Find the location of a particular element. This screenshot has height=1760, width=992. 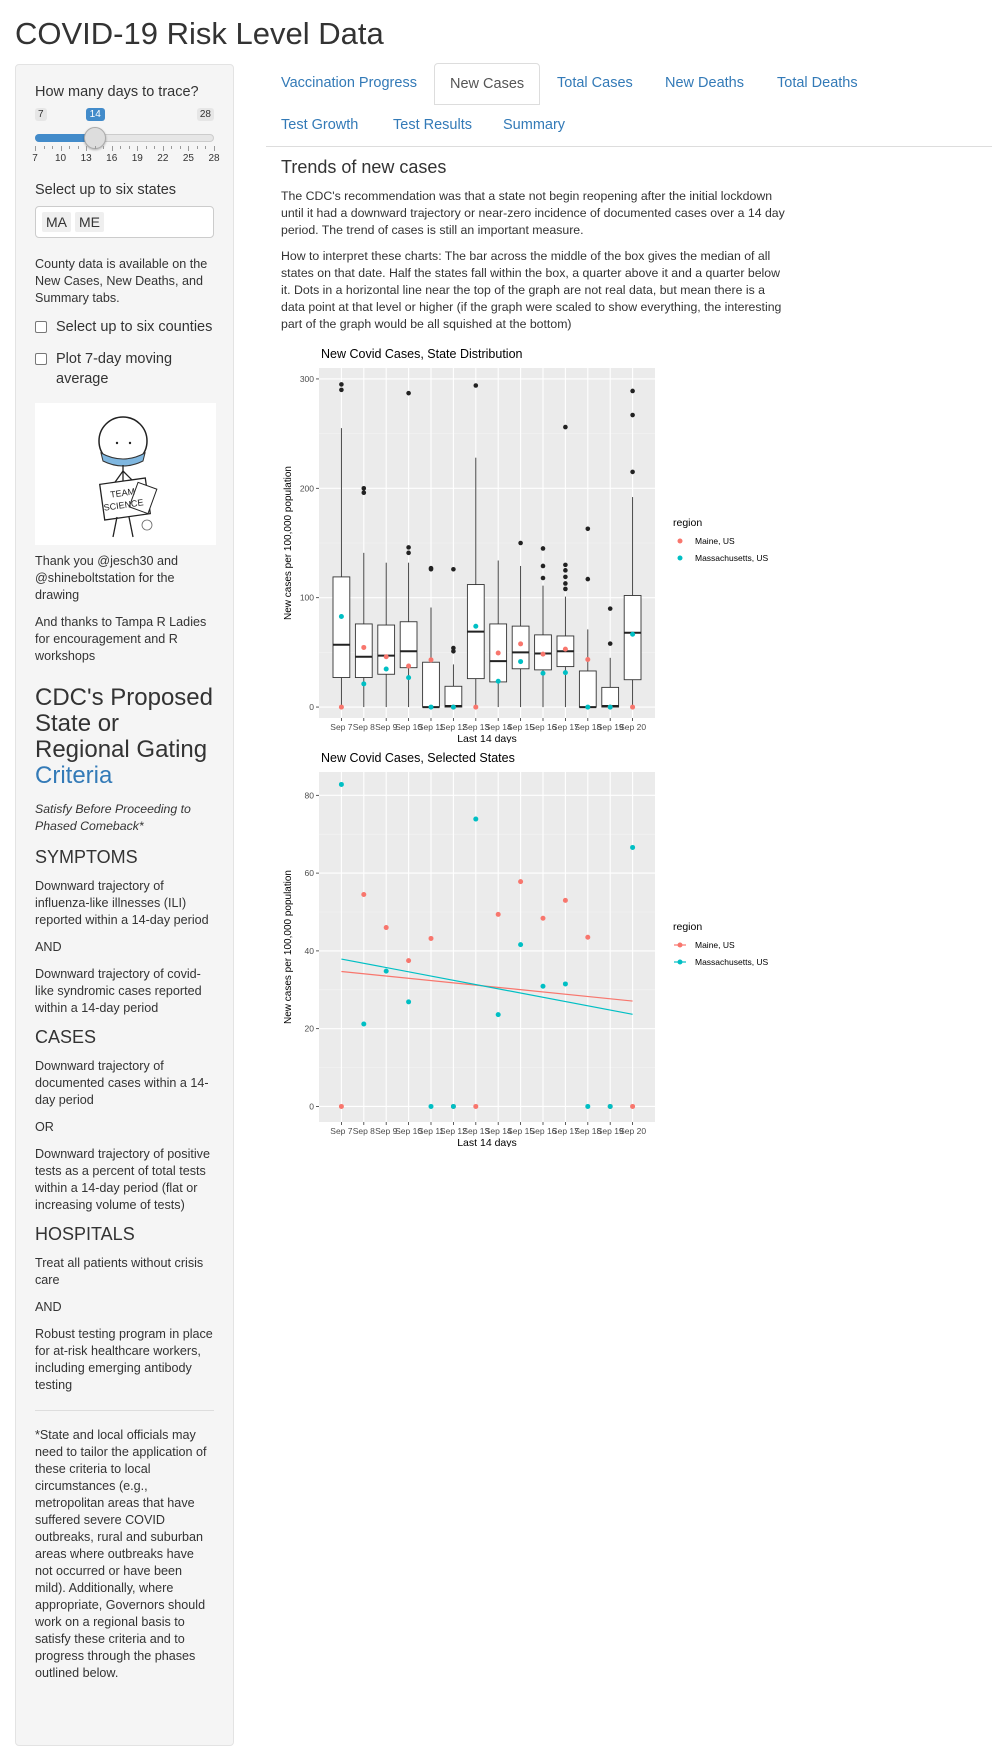

slider-tick-label: 22 is located at coordinates (163, 158).